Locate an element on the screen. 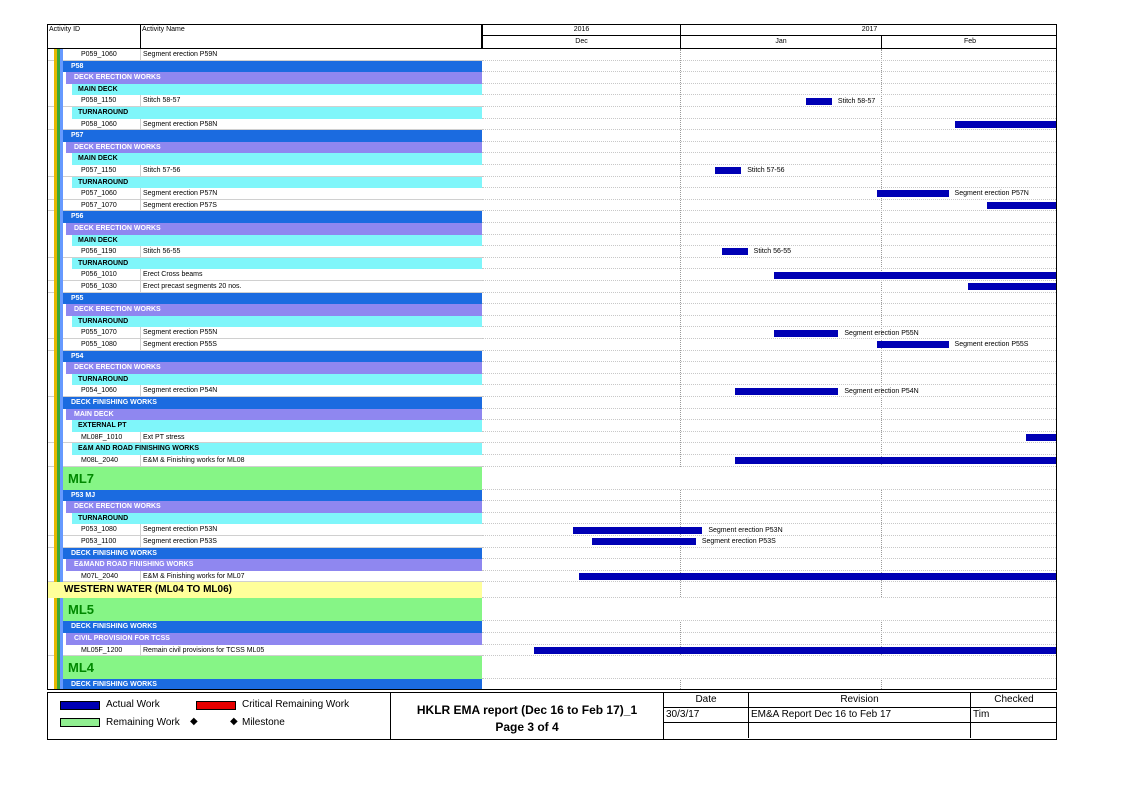 Image resolution: width=1123 pixels, height=793 pixels. wbs-group-row: ML5 is located at coordinates (552, 610).